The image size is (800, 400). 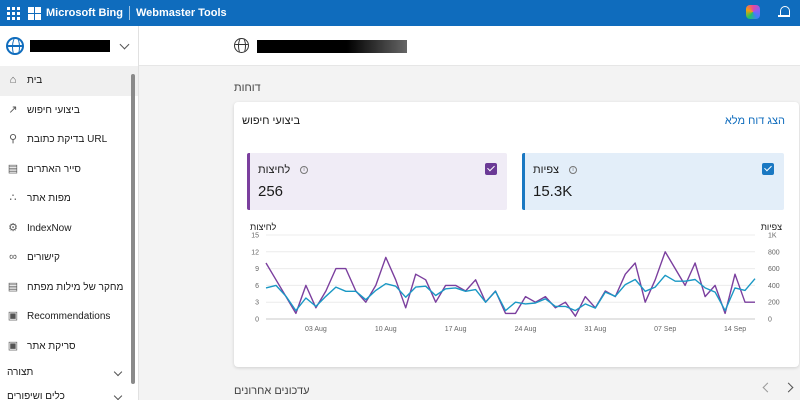 What do you see at coordinates (754, 121) in the screenshot?
I see `view-full-report-link: הצג דוח מלא` at bounding box center [754, 121].